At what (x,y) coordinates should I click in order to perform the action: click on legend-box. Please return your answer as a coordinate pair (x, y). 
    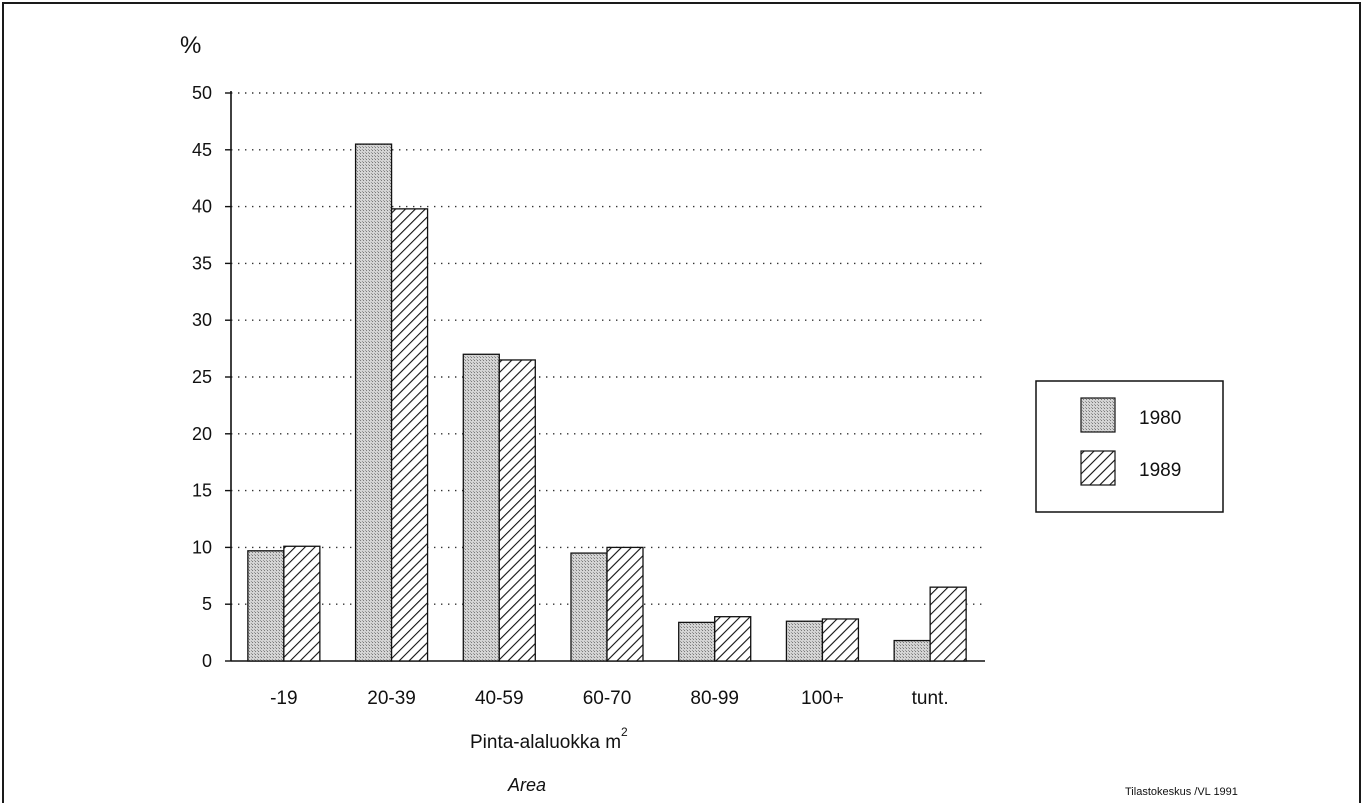
    Looking at the image, I should click on (1129, 446).